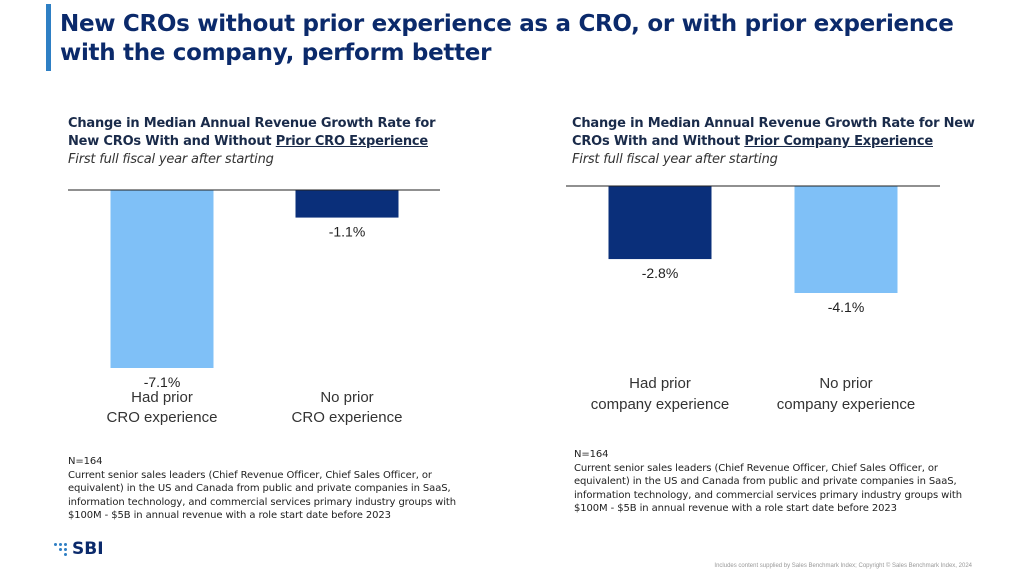  What do you see at coordinates (62, 549) in the screenshot?
I see `logo-dots-icon` at bounding box center [62, 549].